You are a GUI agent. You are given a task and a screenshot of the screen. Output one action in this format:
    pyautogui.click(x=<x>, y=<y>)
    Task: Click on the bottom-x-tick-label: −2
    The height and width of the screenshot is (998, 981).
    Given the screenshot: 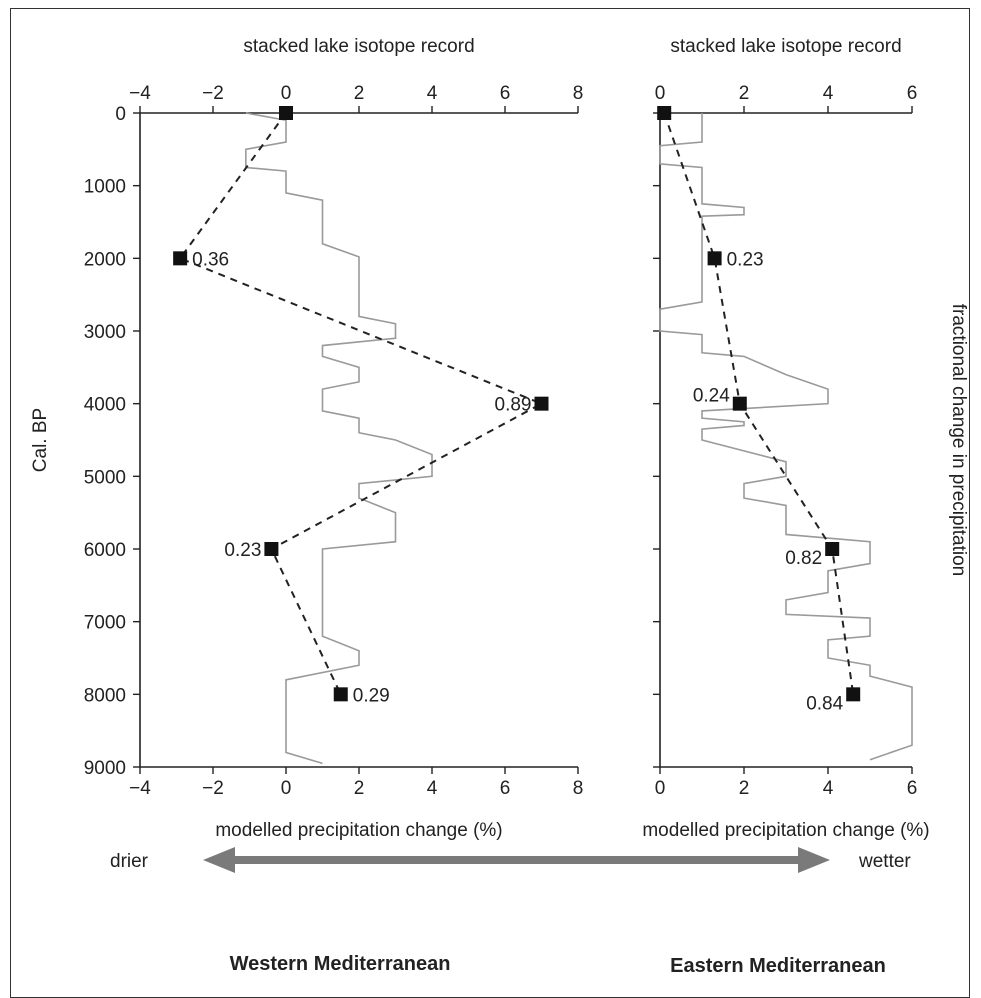 What is the action you would take?
    pyautogui.click(x=213, y=788)
    